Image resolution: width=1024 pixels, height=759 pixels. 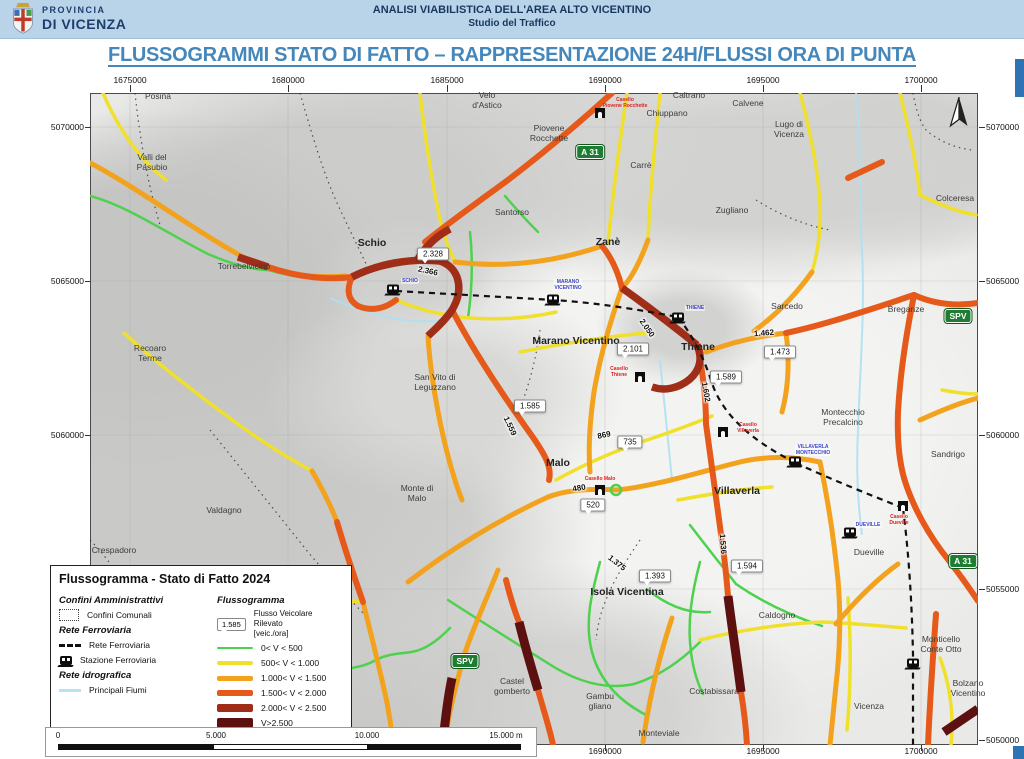 I want to click on x-axis-label-top: 1675000, so click(x=130, y=80).